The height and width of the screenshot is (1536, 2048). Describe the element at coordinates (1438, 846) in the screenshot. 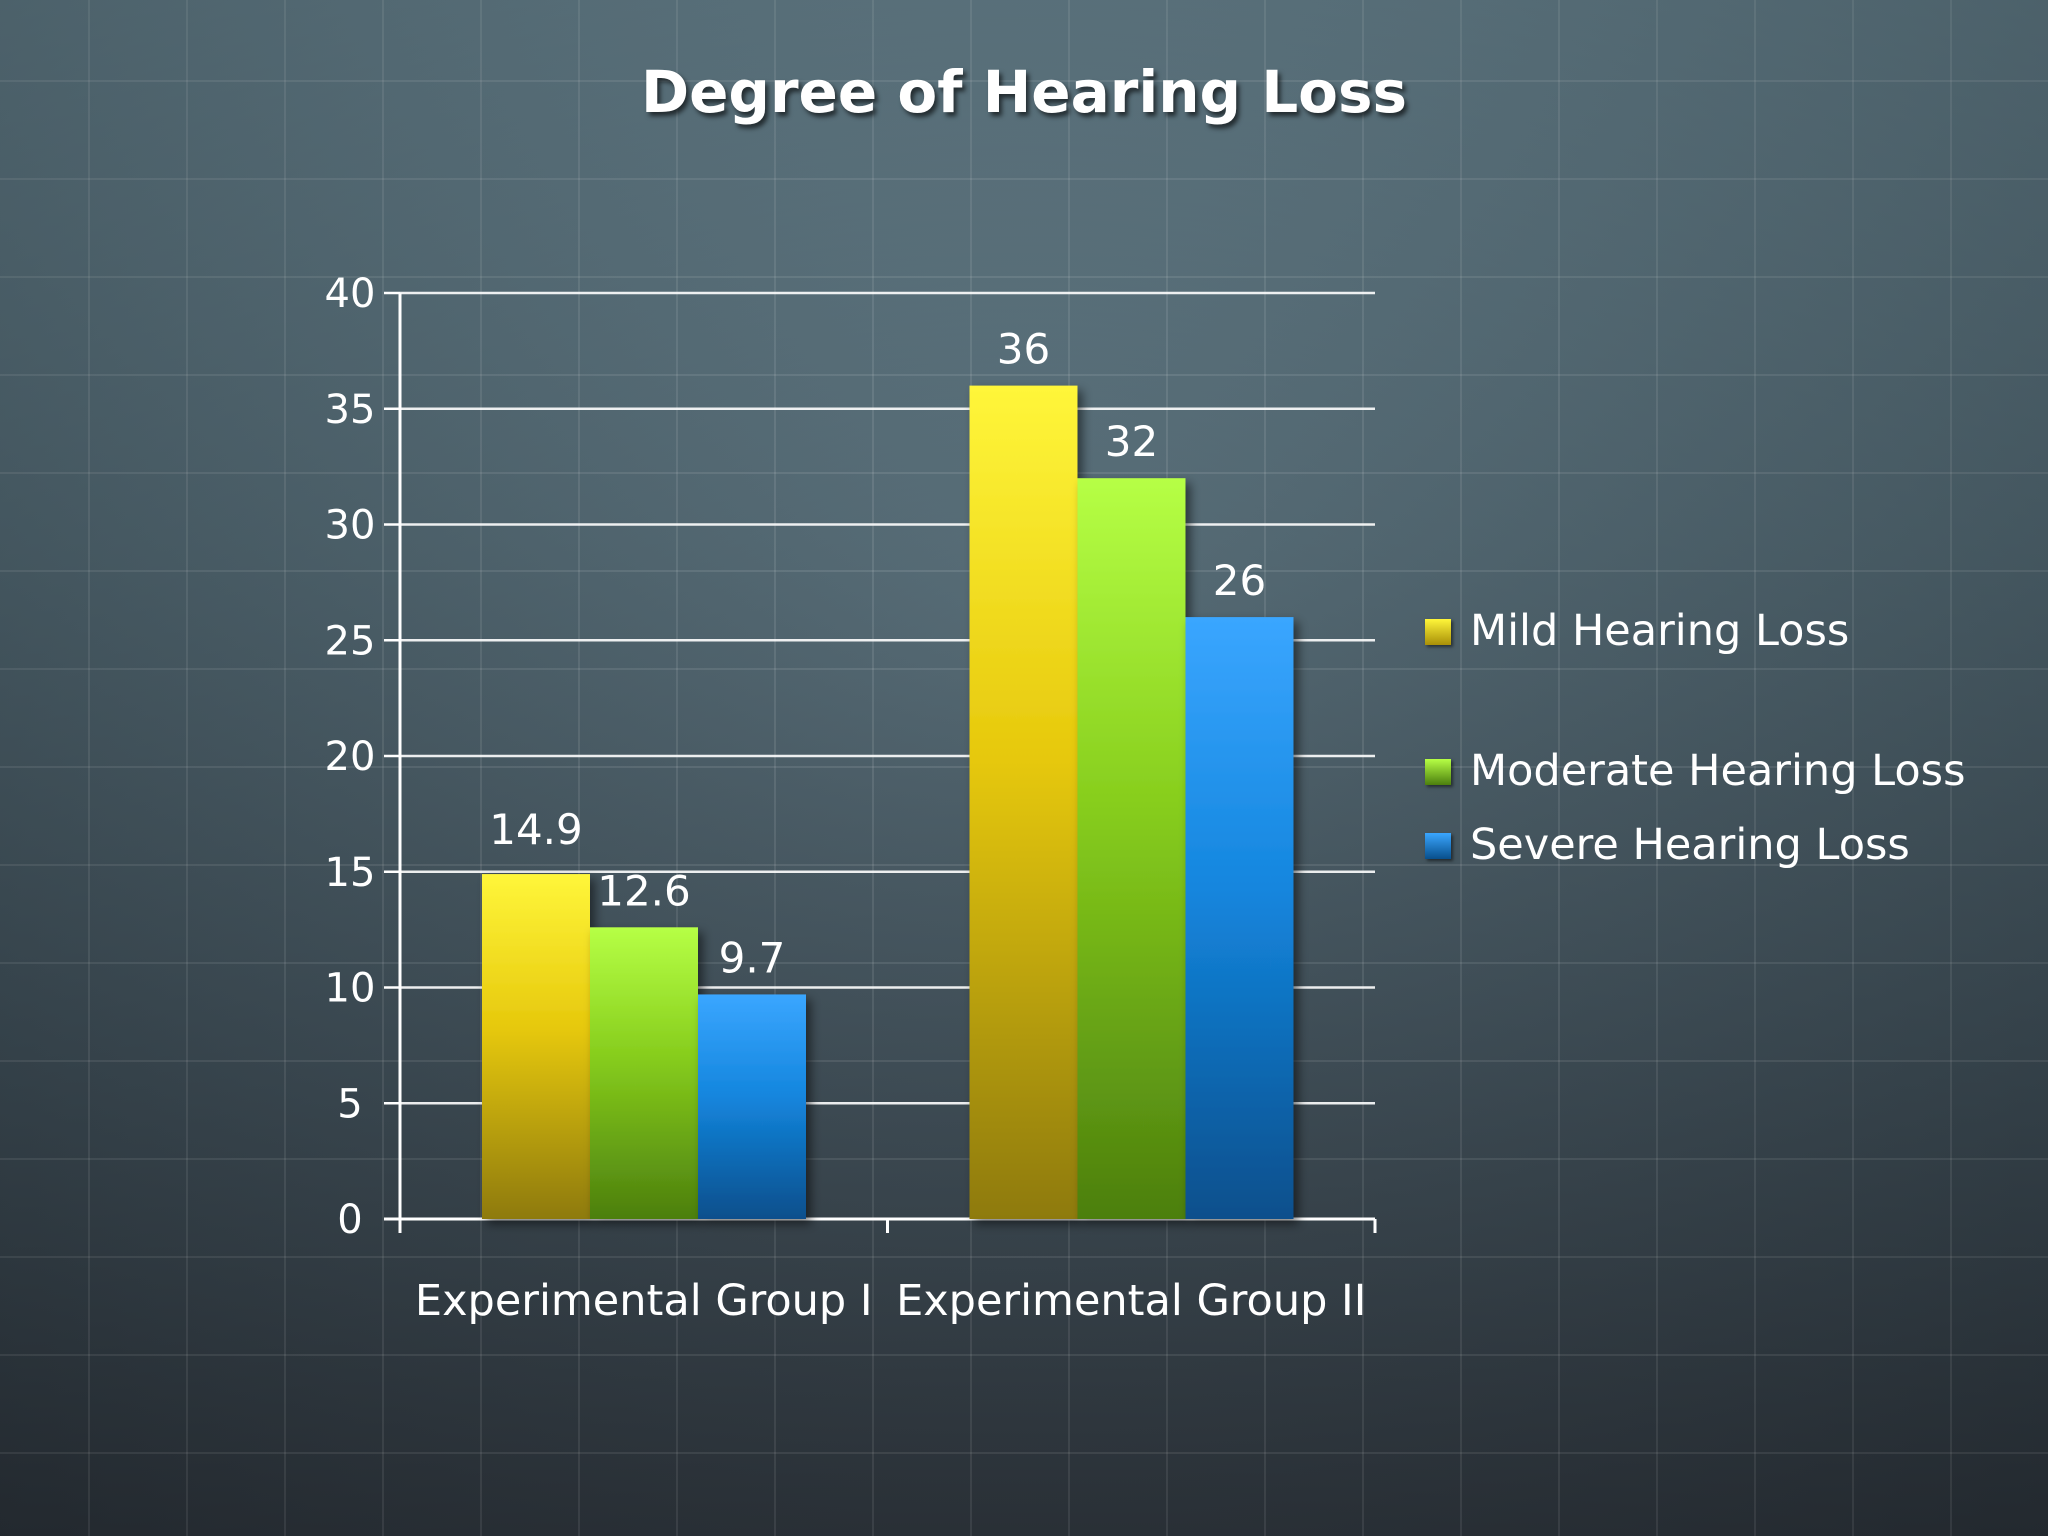

I see `legend-swatch-severe` at that location.